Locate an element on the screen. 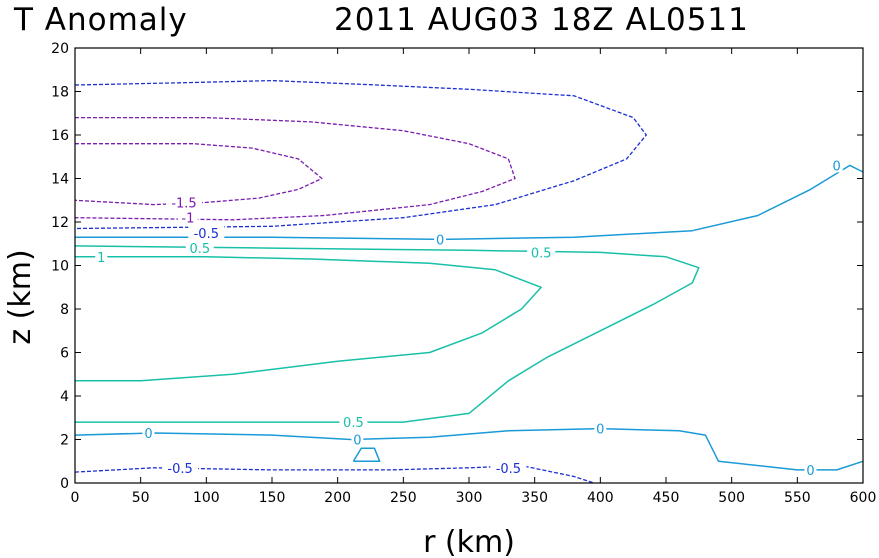 The height and width of the screenshot is (558, 879). x-tick-label-8: 400 is located at coordinates (600, 498).